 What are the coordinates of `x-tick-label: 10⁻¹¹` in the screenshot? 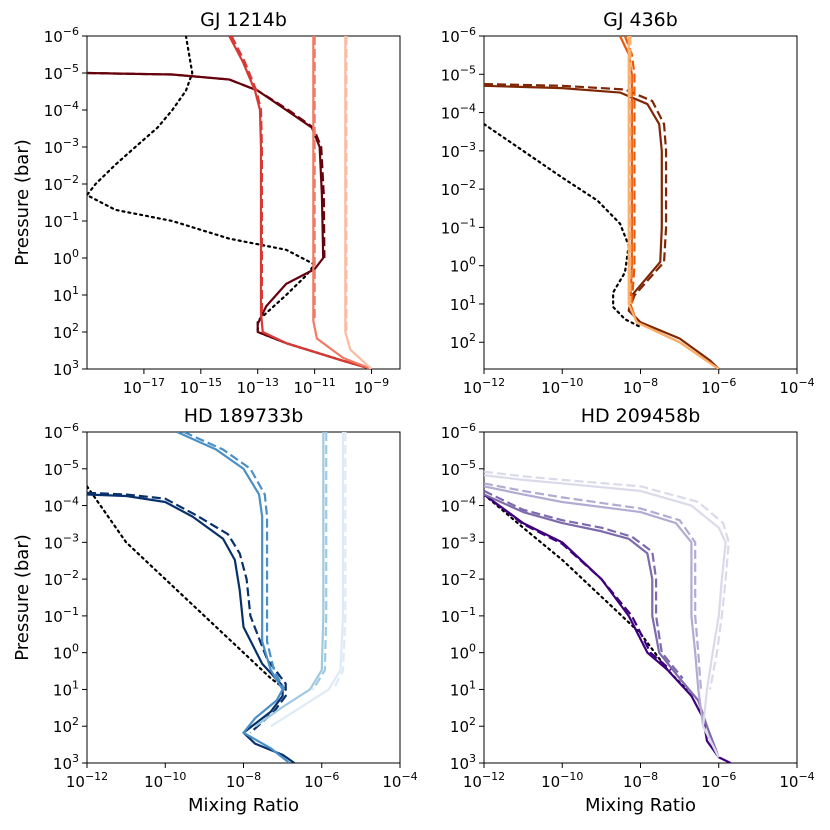 It's located at (314, 386).